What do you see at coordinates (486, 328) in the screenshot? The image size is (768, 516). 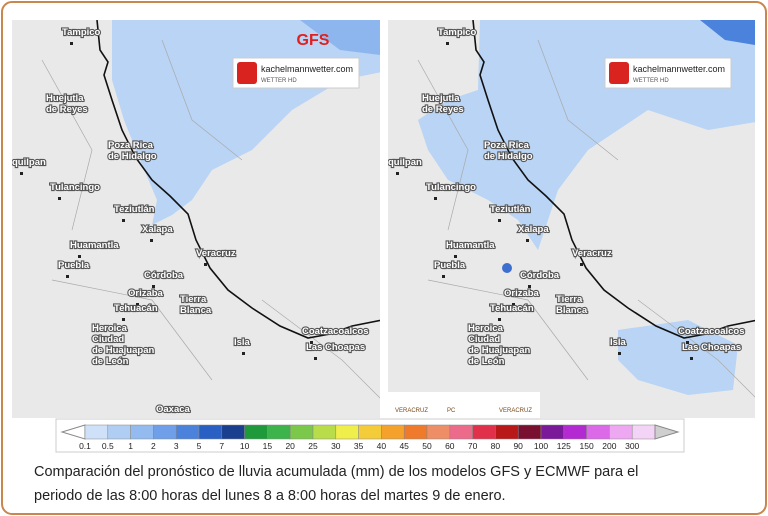 I see `place-label: Heroica` at bounding box center [486, 328].